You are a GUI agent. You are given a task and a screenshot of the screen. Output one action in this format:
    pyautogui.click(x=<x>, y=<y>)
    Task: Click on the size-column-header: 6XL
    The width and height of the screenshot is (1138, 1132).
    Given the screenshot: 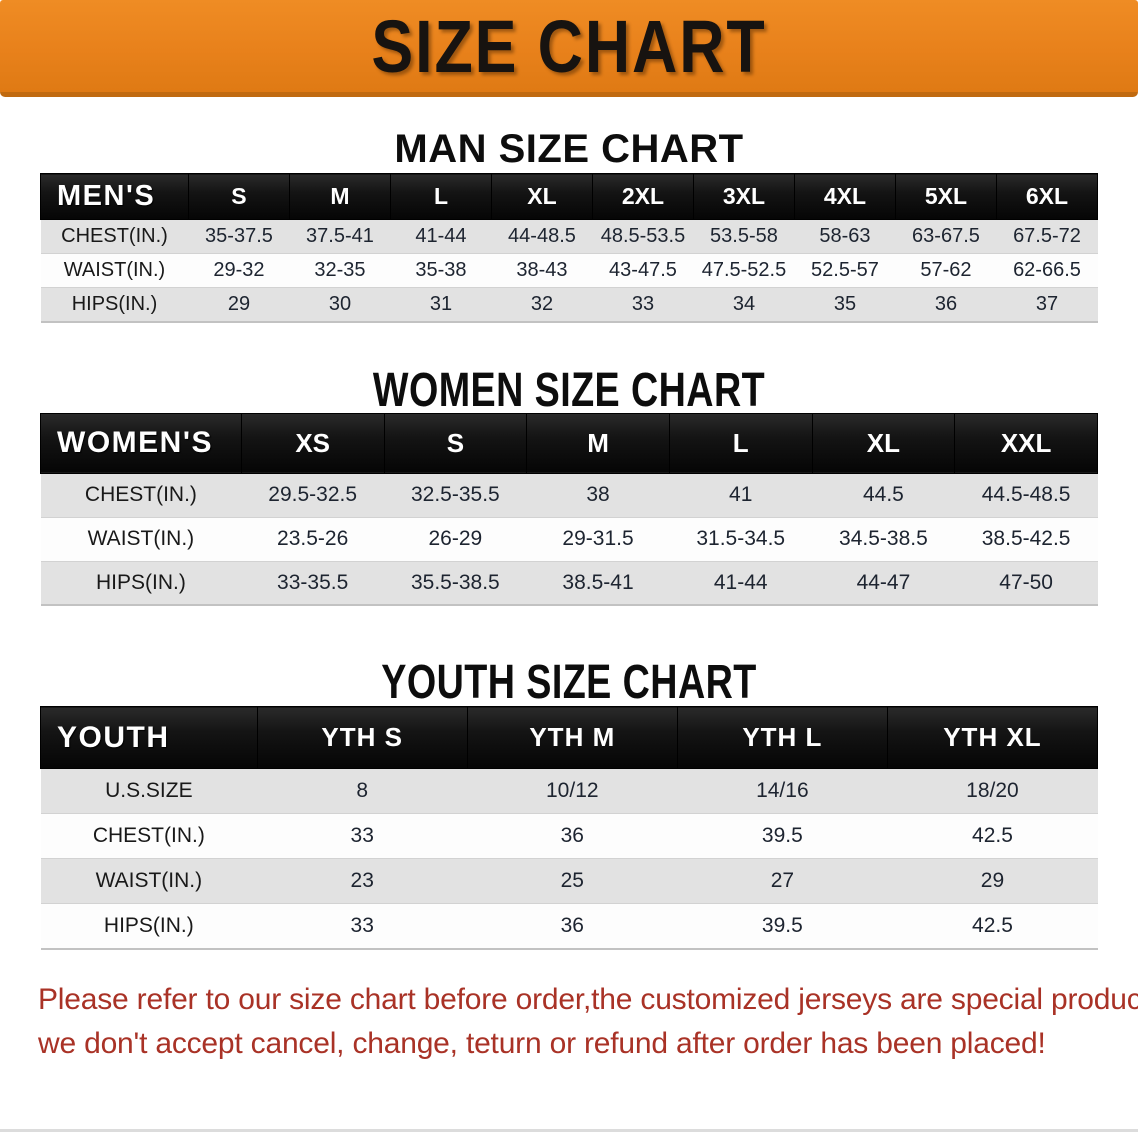 What is the action you would take?
    pyautogui.click(x=1047, y=196)
    